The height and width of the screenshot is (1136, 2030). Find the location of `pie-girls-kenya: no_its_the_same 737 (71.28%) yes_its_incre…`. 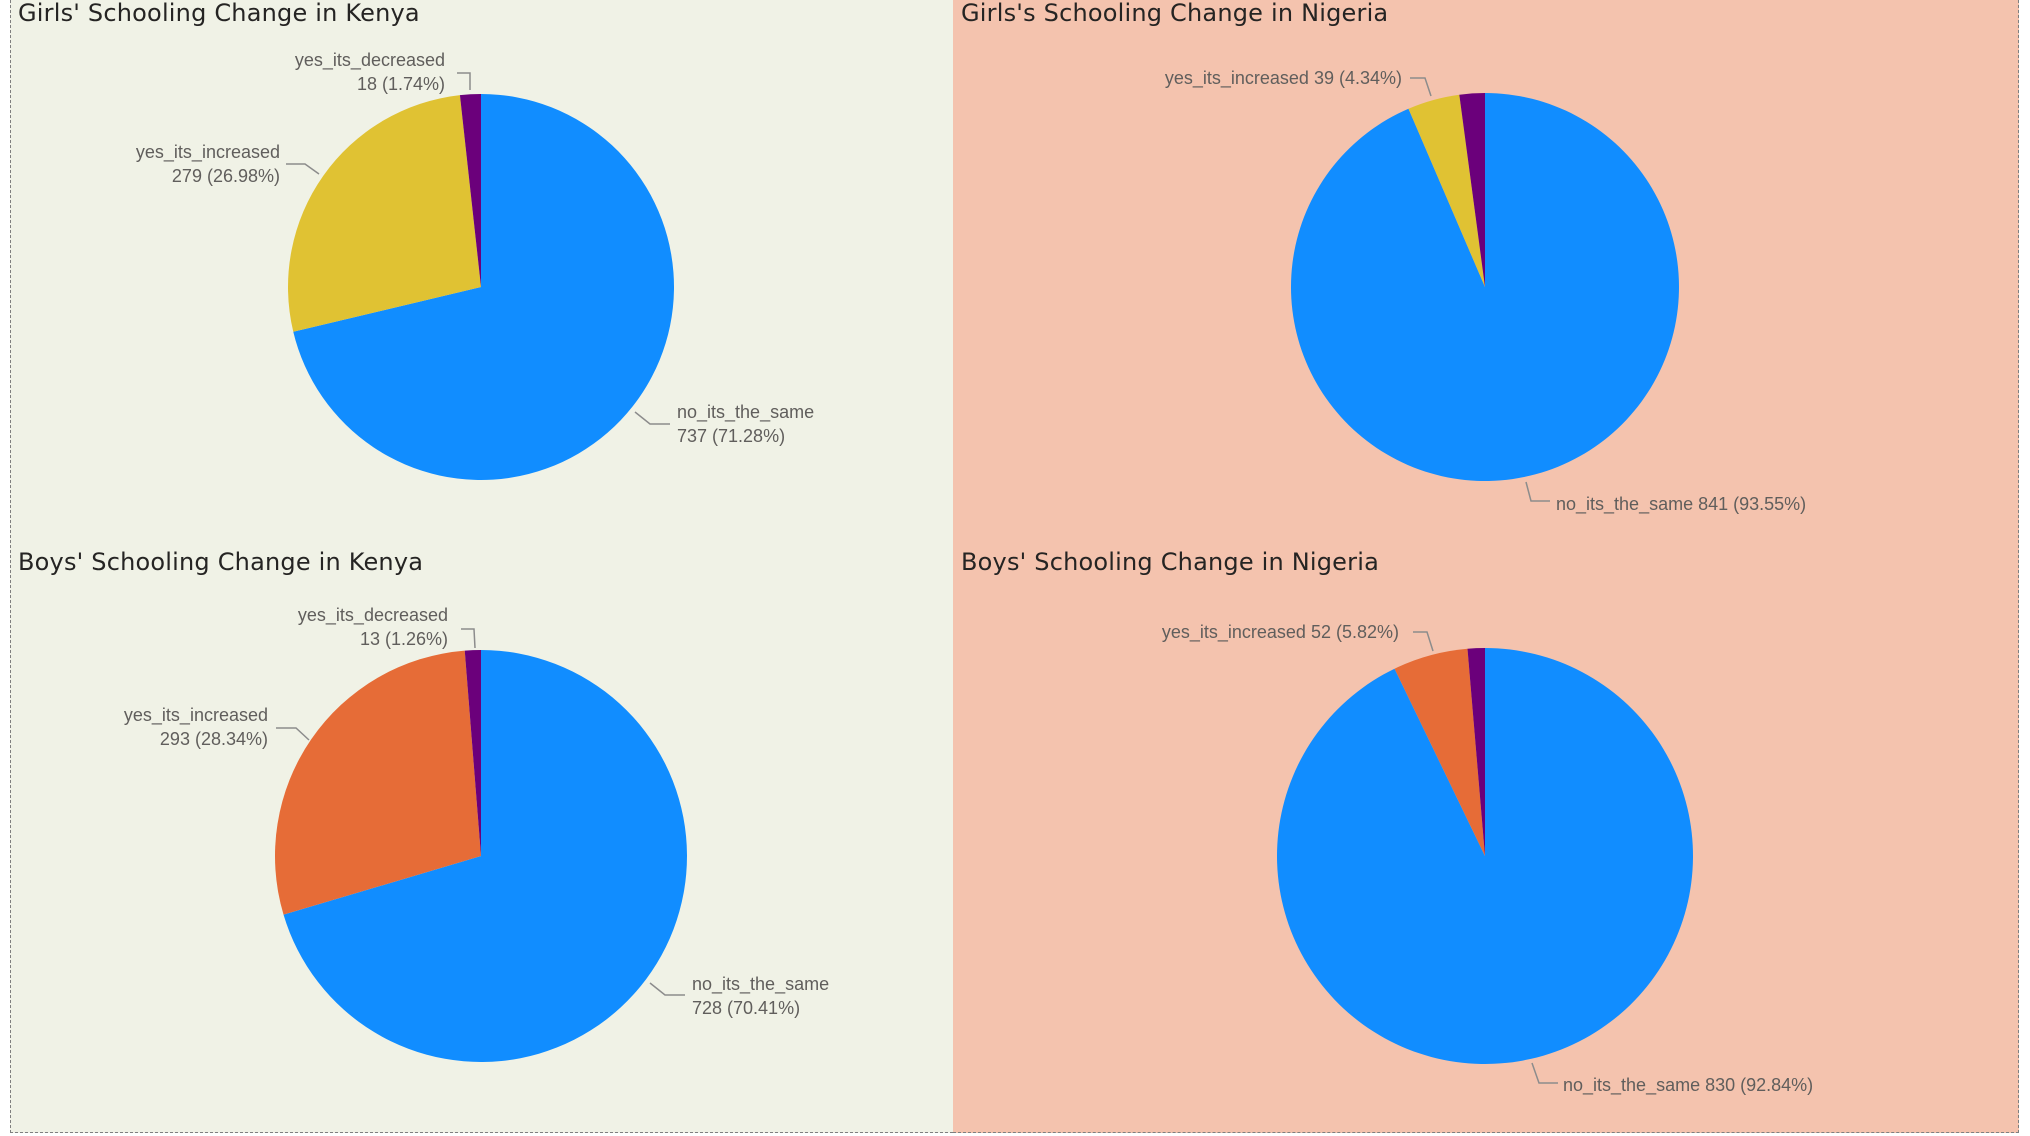

pie-girls-kenya: no_its_the_same 737 (71.28%) yes_its_incre… is located at coordinates (475, 265).